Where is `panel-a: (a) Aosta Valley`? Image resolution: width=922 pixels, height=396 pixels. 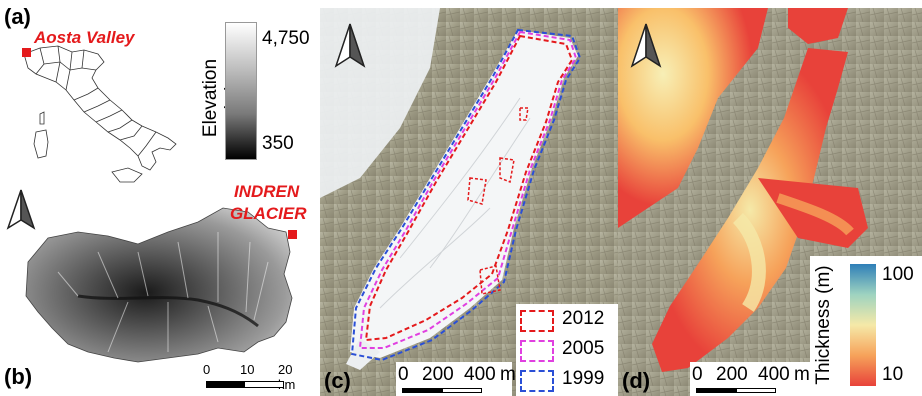
panel-a: (a) Aosta Valley is located at coordinates (100, 97).